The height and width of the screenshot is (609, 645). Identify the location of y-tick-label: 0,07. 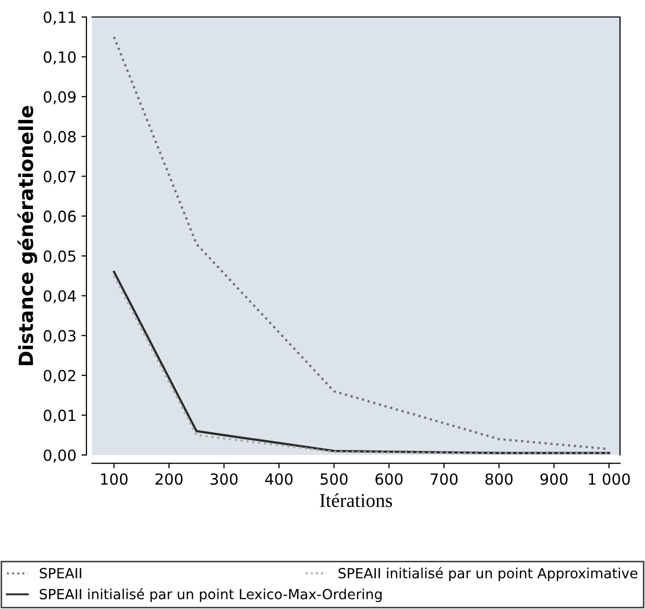
(60, 177).